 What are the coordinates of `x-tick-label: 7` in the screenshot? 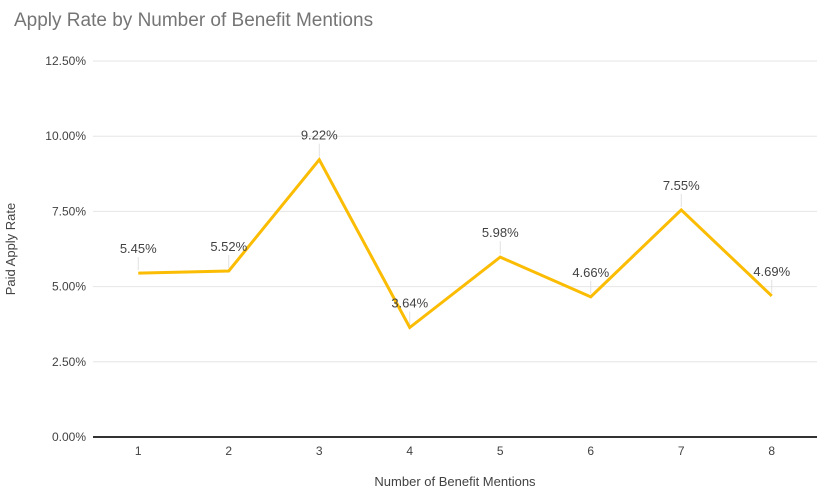 It's located at (681, 451).